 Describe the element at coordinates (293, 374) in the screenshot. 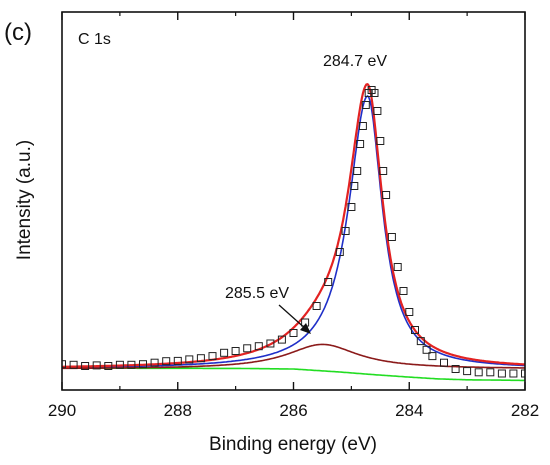

I see `series-background-line` at that location.